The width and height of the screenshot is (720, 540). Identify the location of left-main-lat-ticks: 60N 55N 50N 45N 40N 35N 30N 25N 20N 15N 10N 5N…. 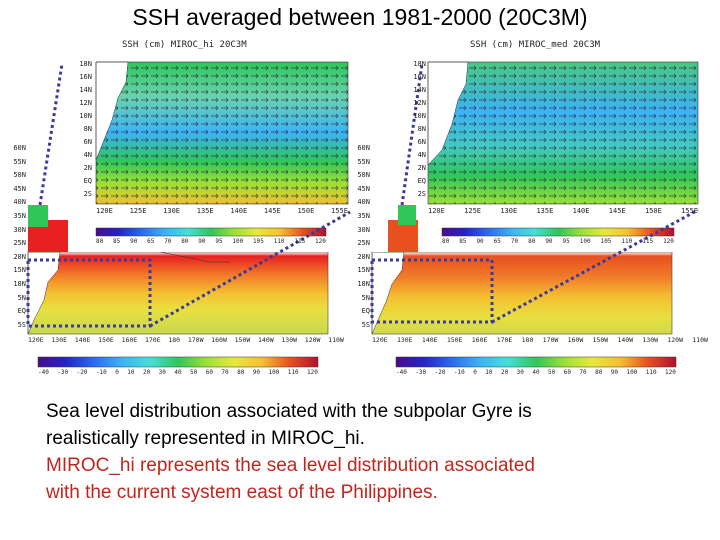
(19, 236).